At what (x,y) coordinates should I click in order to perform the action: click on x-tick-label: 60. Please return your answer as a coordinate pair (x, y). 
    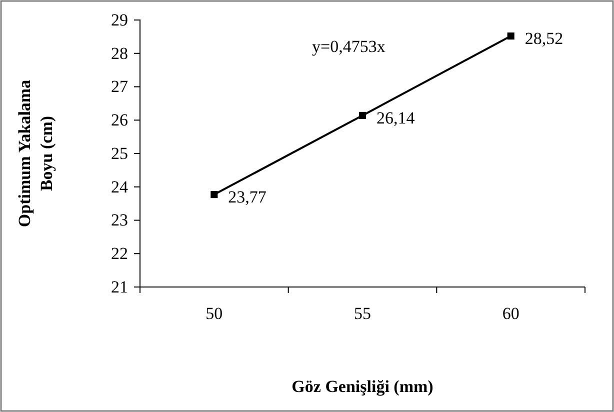
    Looking at the image, I should click on (511, 314).